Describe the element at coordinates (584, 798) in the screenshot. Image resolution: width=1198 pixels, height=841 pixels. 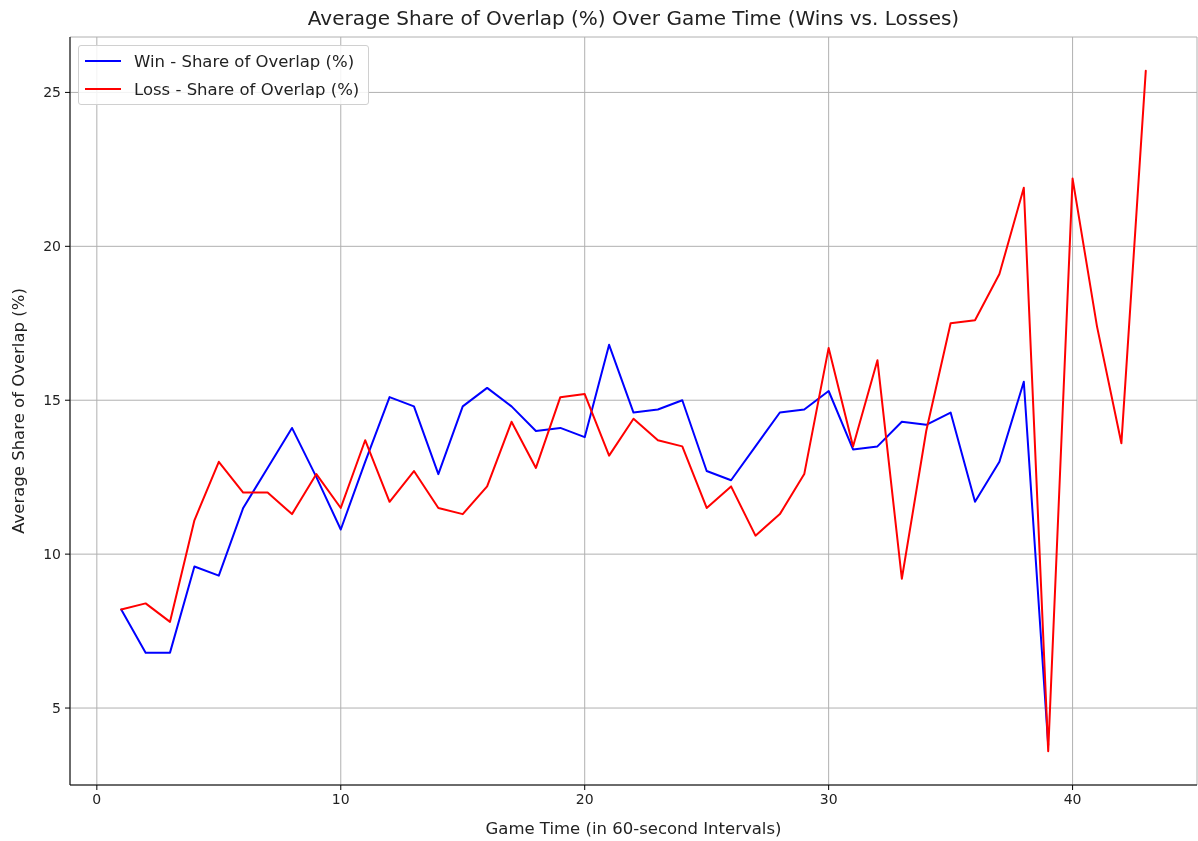
I see `x-tick-label: 20` at that location.